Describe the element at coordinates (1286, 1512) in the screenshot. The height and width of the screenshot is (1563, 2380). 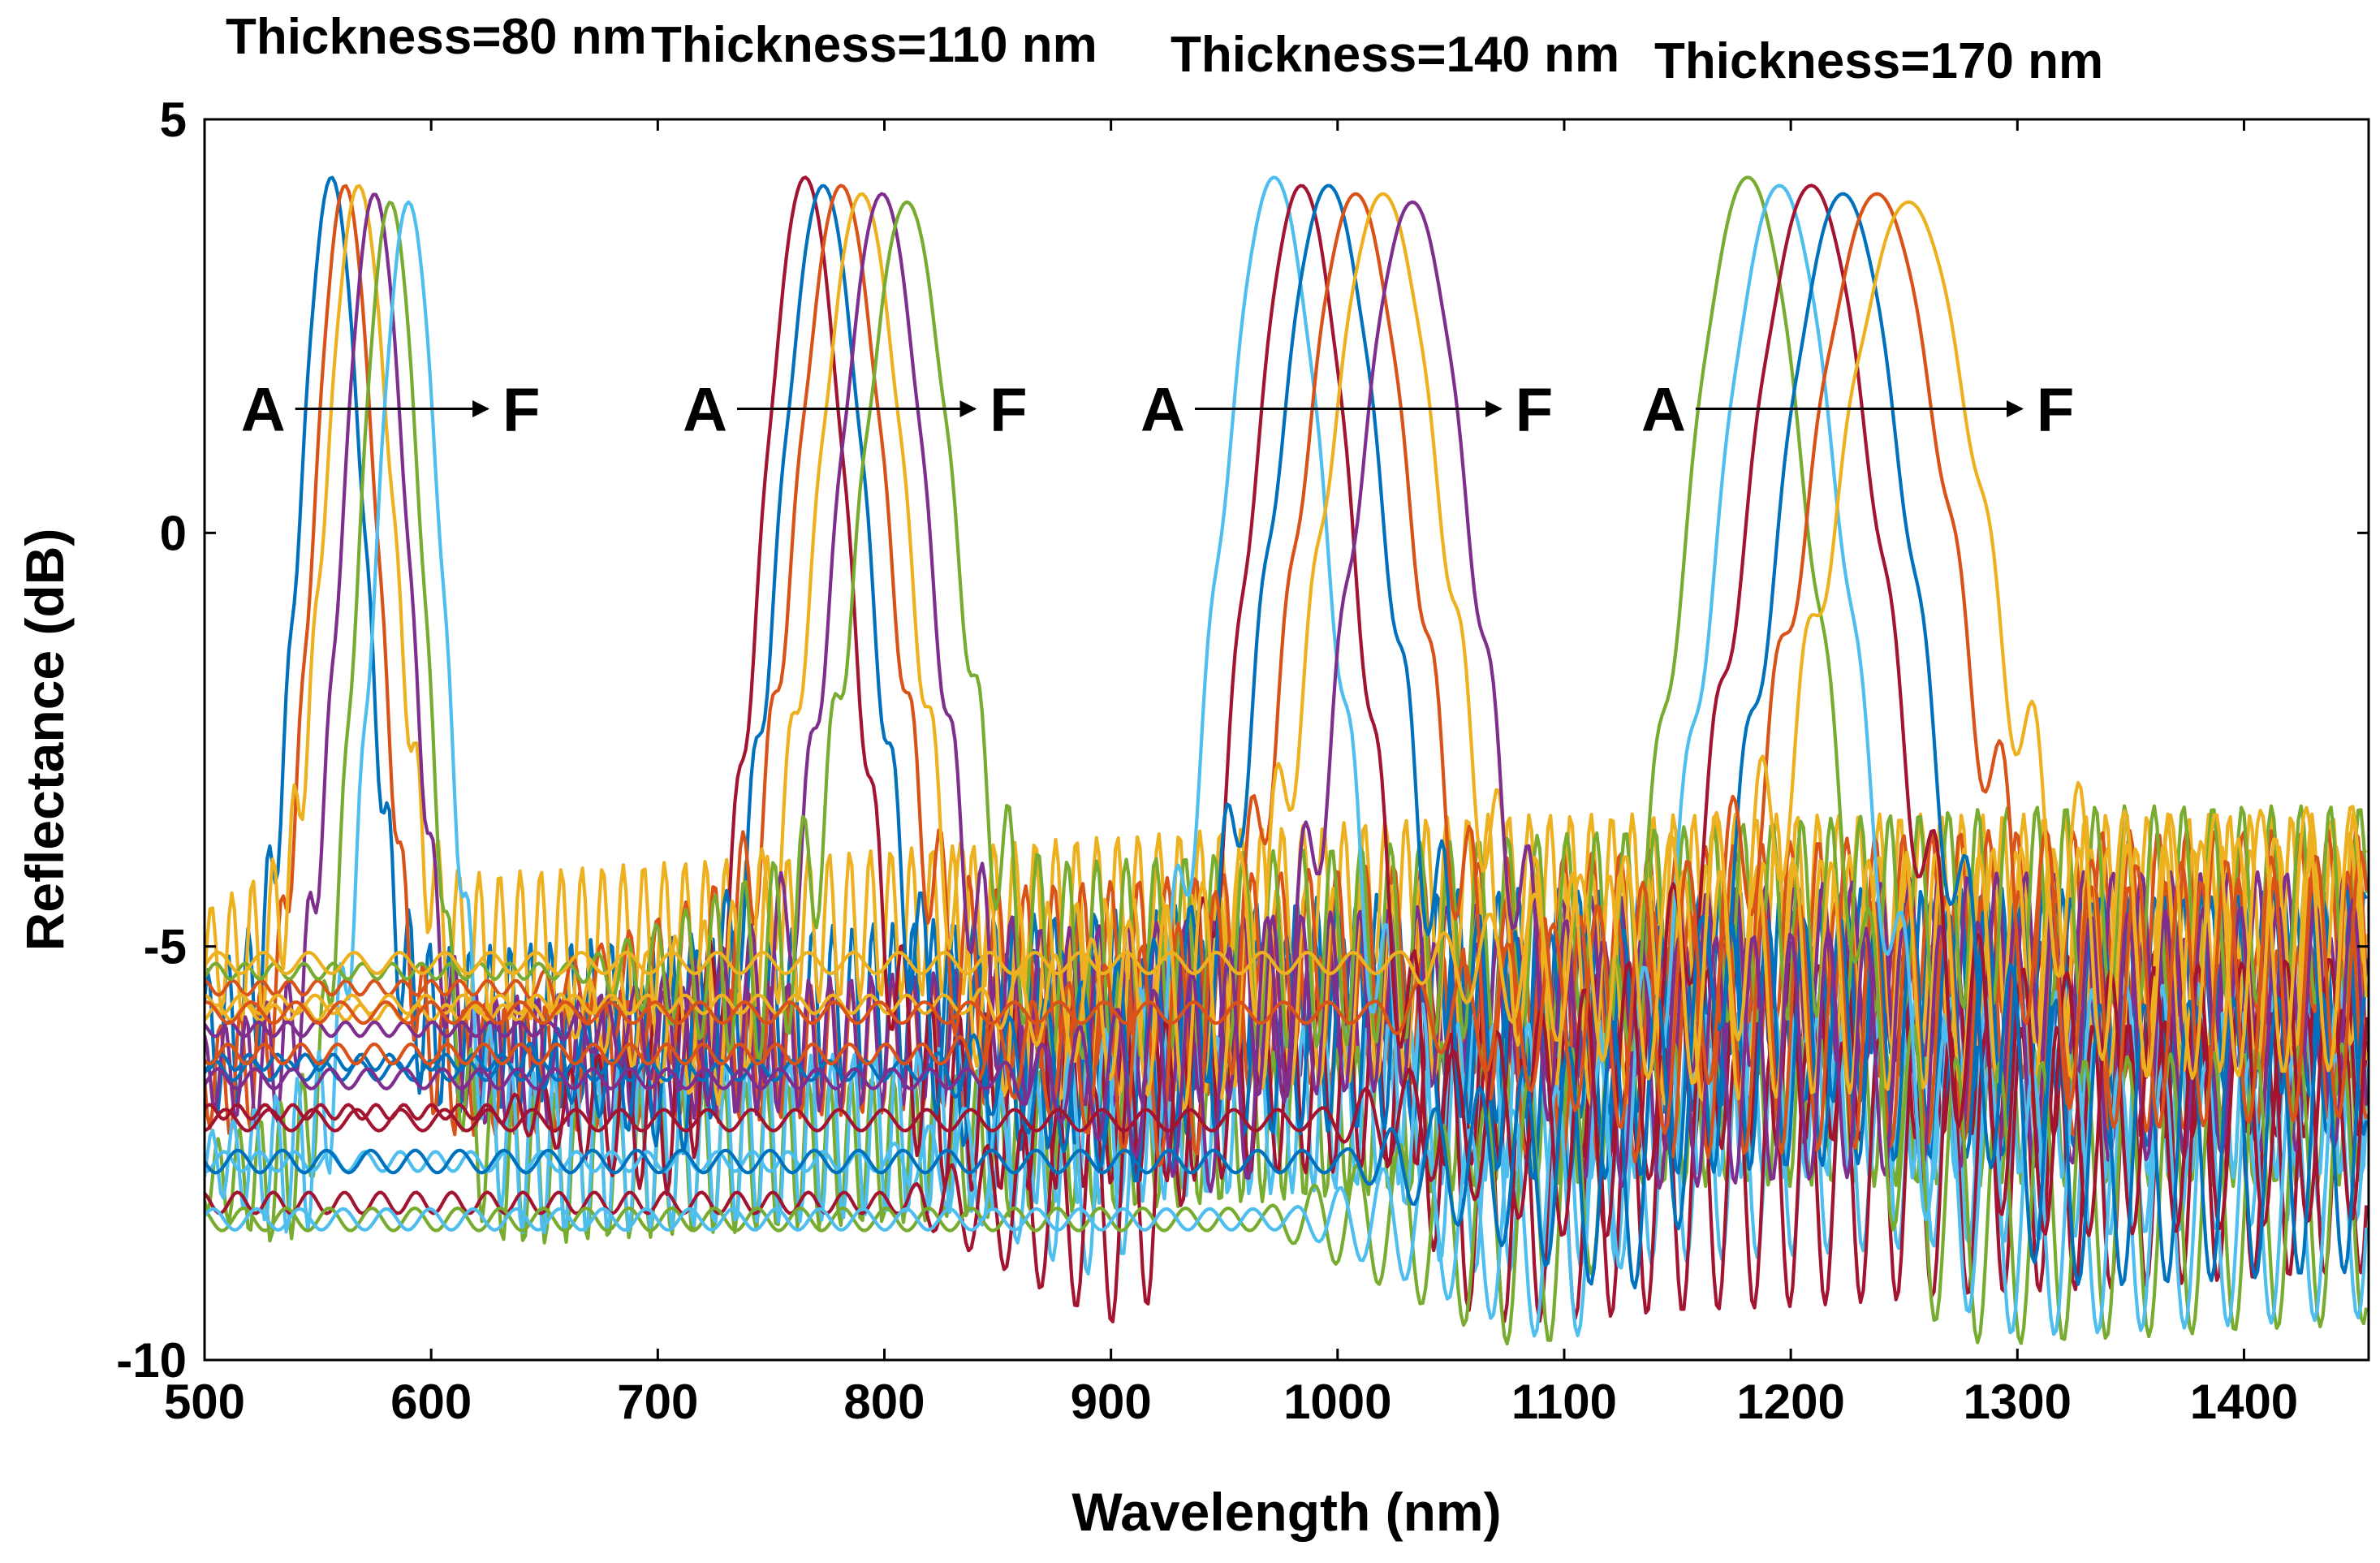
I see `x-axis-title: Wavelength (nm)` at that location.